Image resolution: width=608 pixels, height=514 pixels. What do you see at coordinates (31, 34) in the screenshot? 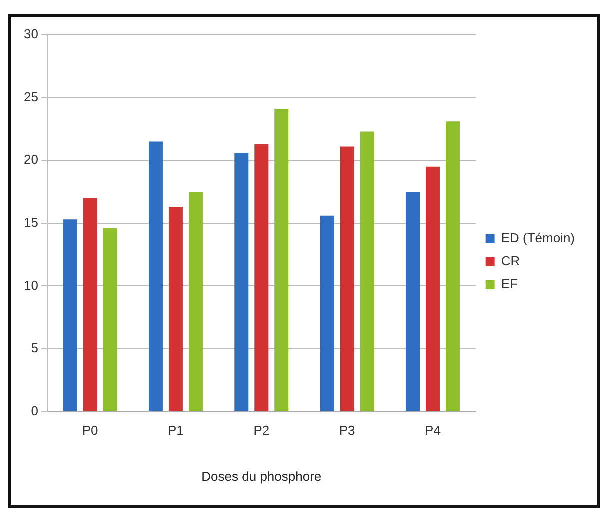
I see `y-tick-label: 30` at bounding box center [31, 34].